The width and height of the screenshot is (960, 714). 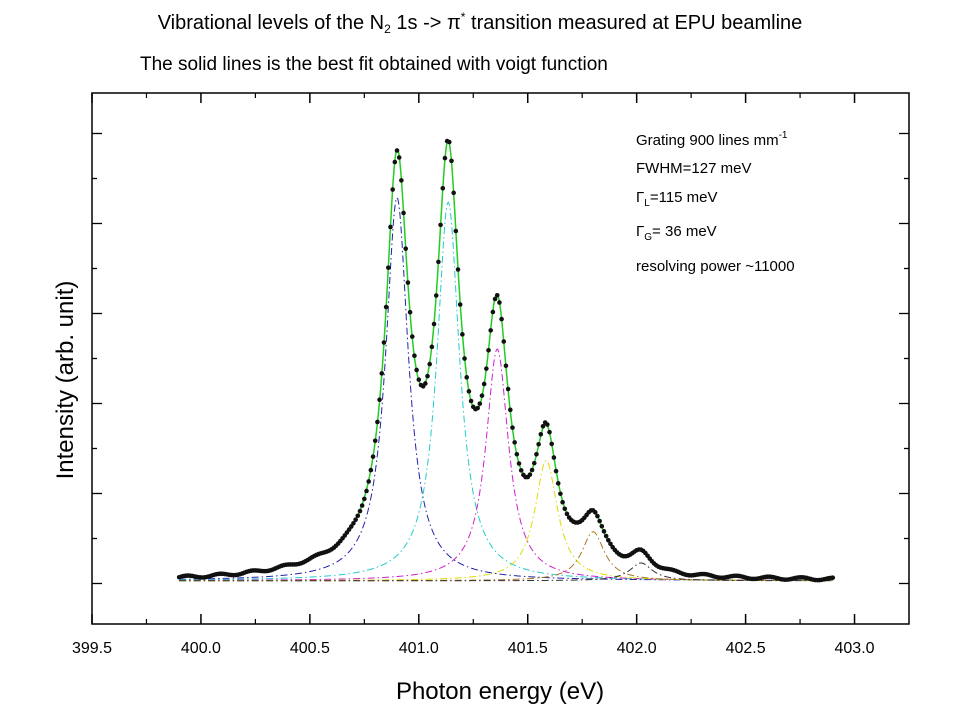 What do you see at coordinates (637, 648) in the screenshot?
I see `x-tick-label: 402.0` at bounding box center [637, 648].